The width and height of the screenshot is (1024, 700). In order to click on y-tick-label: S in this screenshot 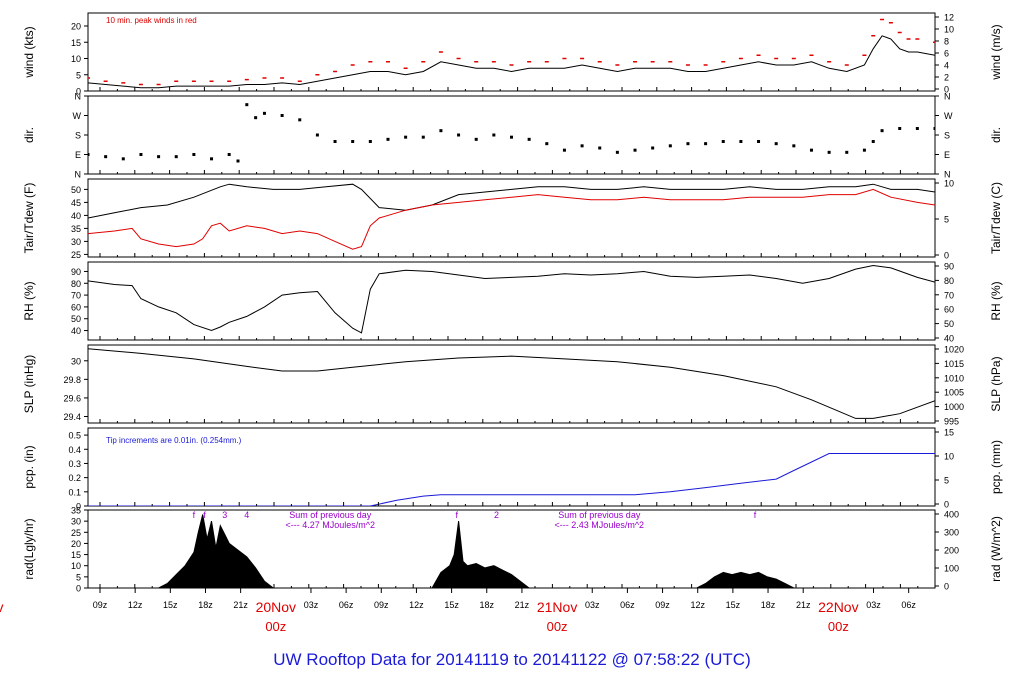, I will do `click(78, 136)`.